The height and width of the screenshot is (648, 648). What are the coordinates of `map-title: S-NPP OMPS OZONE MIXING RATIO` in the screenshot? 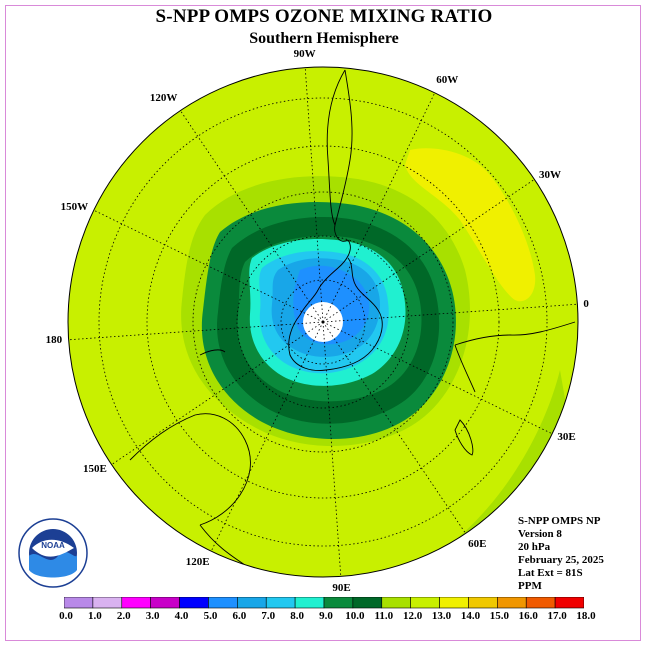 It's located at (324, 16).